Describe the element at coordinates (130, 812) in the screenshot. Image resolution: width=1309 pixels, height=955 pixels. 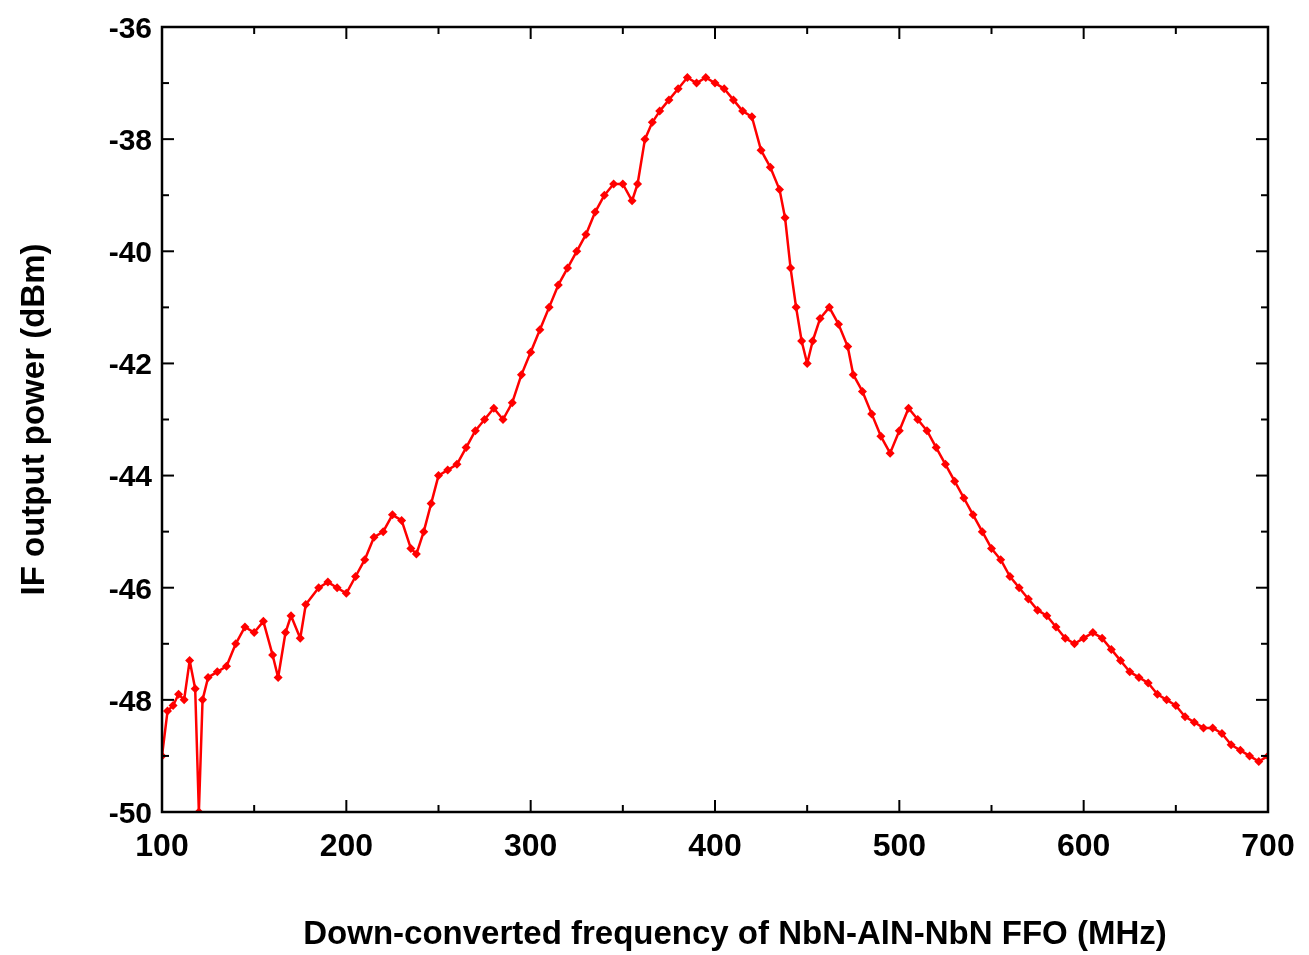
I see `y-tick-label: -50` at that location.